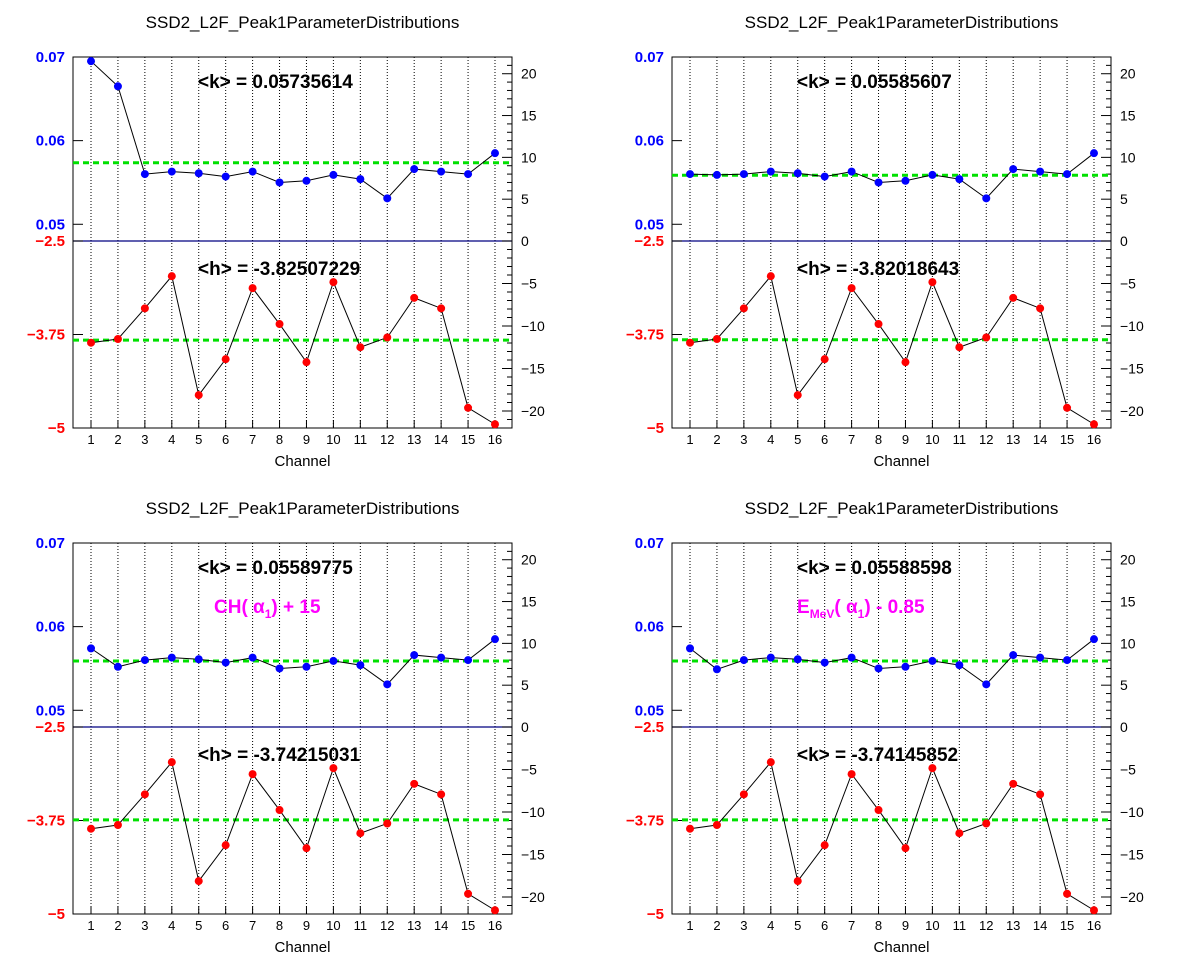 The image size is (1198, 971). What do you see at coordinates (50, 141) in the screenshot?
I see `left-tick-label-upper: 0.06` at bounding box center [50, 141].